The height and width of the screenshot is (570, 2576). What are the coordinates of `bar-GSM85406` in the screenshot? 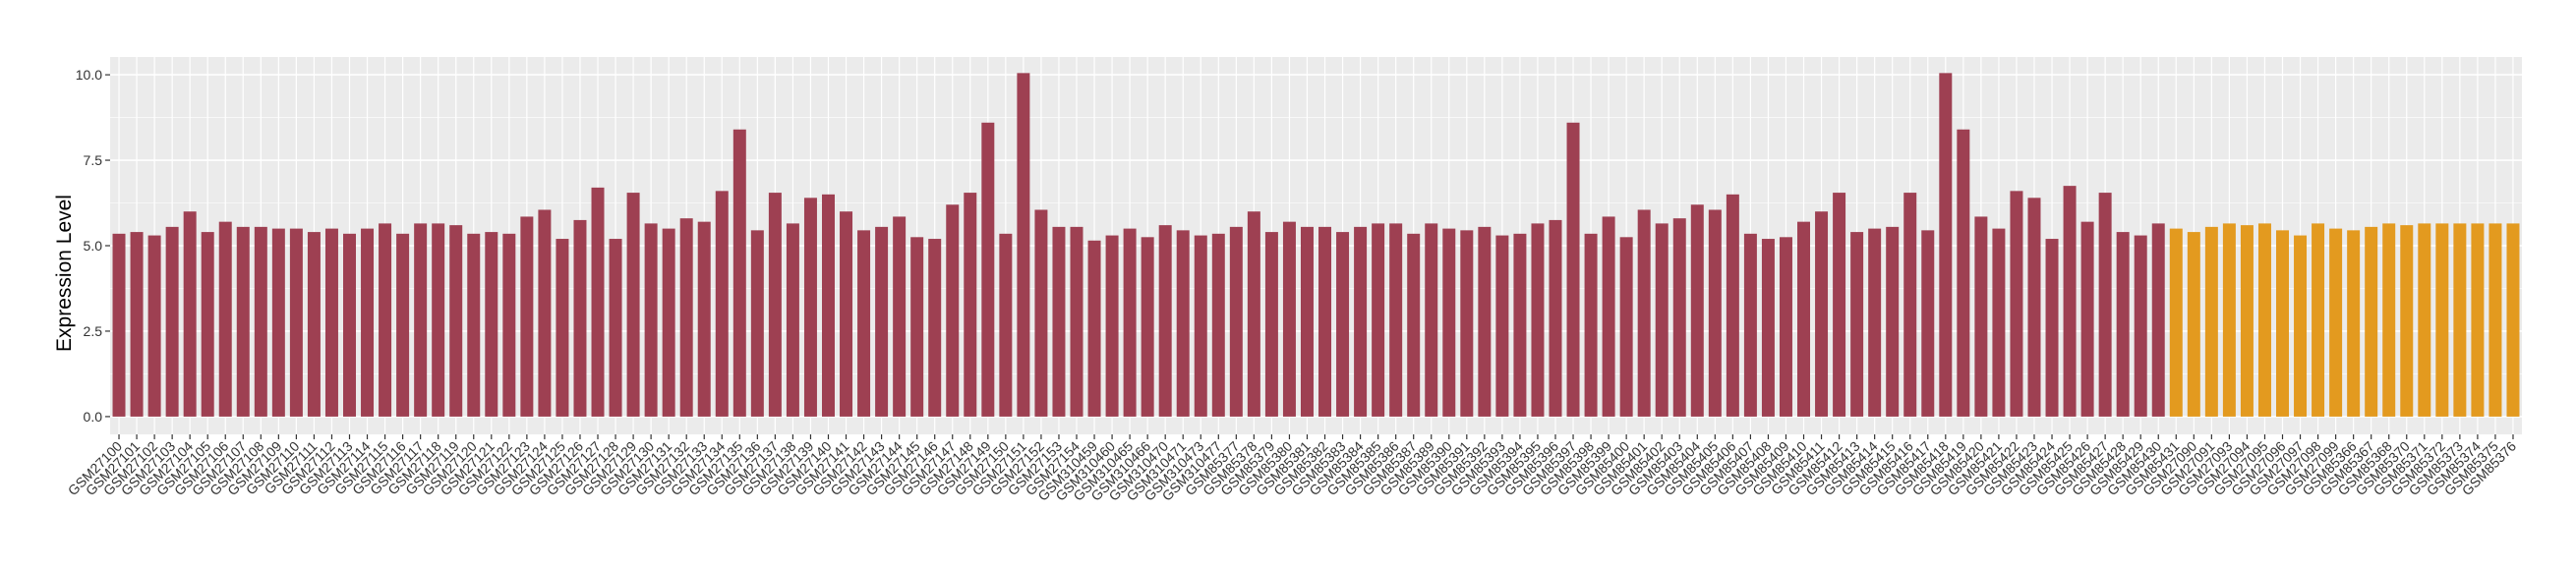 It's located at (1732, 305).